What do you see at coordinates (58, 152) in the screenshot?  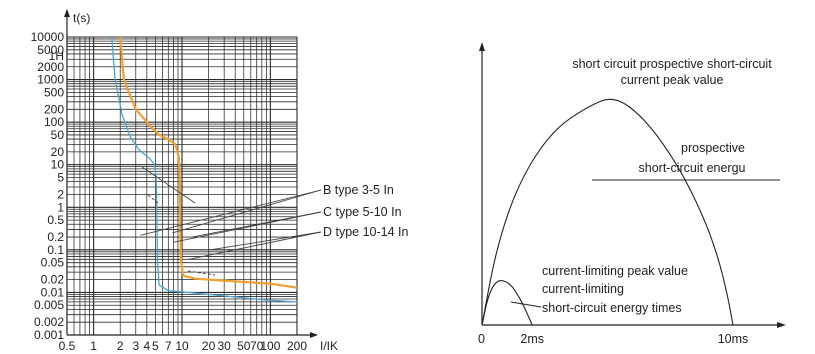 I see `y-tick-label: 20` at bounding box center [58, 152].